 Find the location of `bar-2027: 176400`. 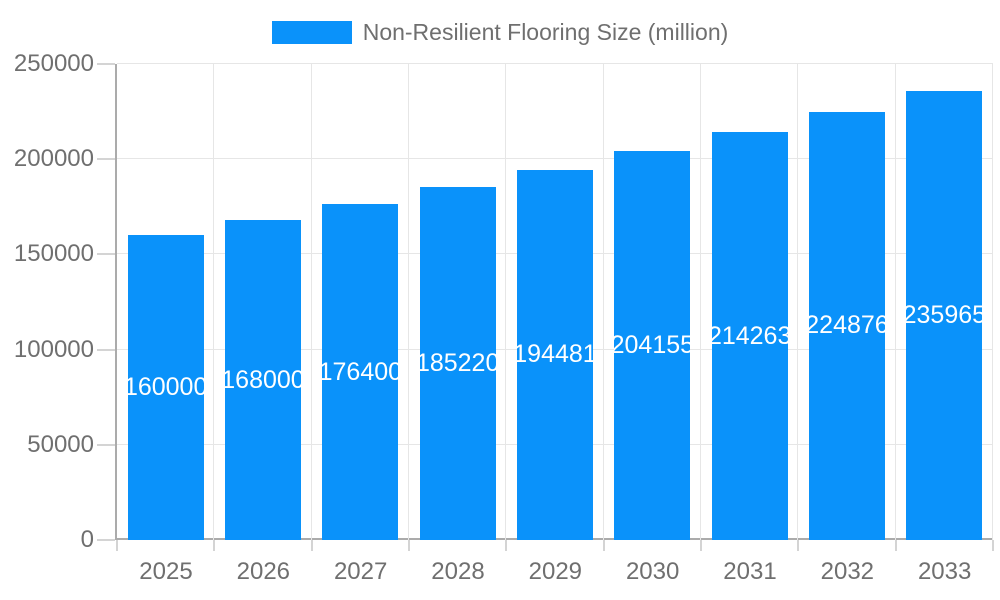

bar-2027: 176400 is located at coordinates (360, 372).